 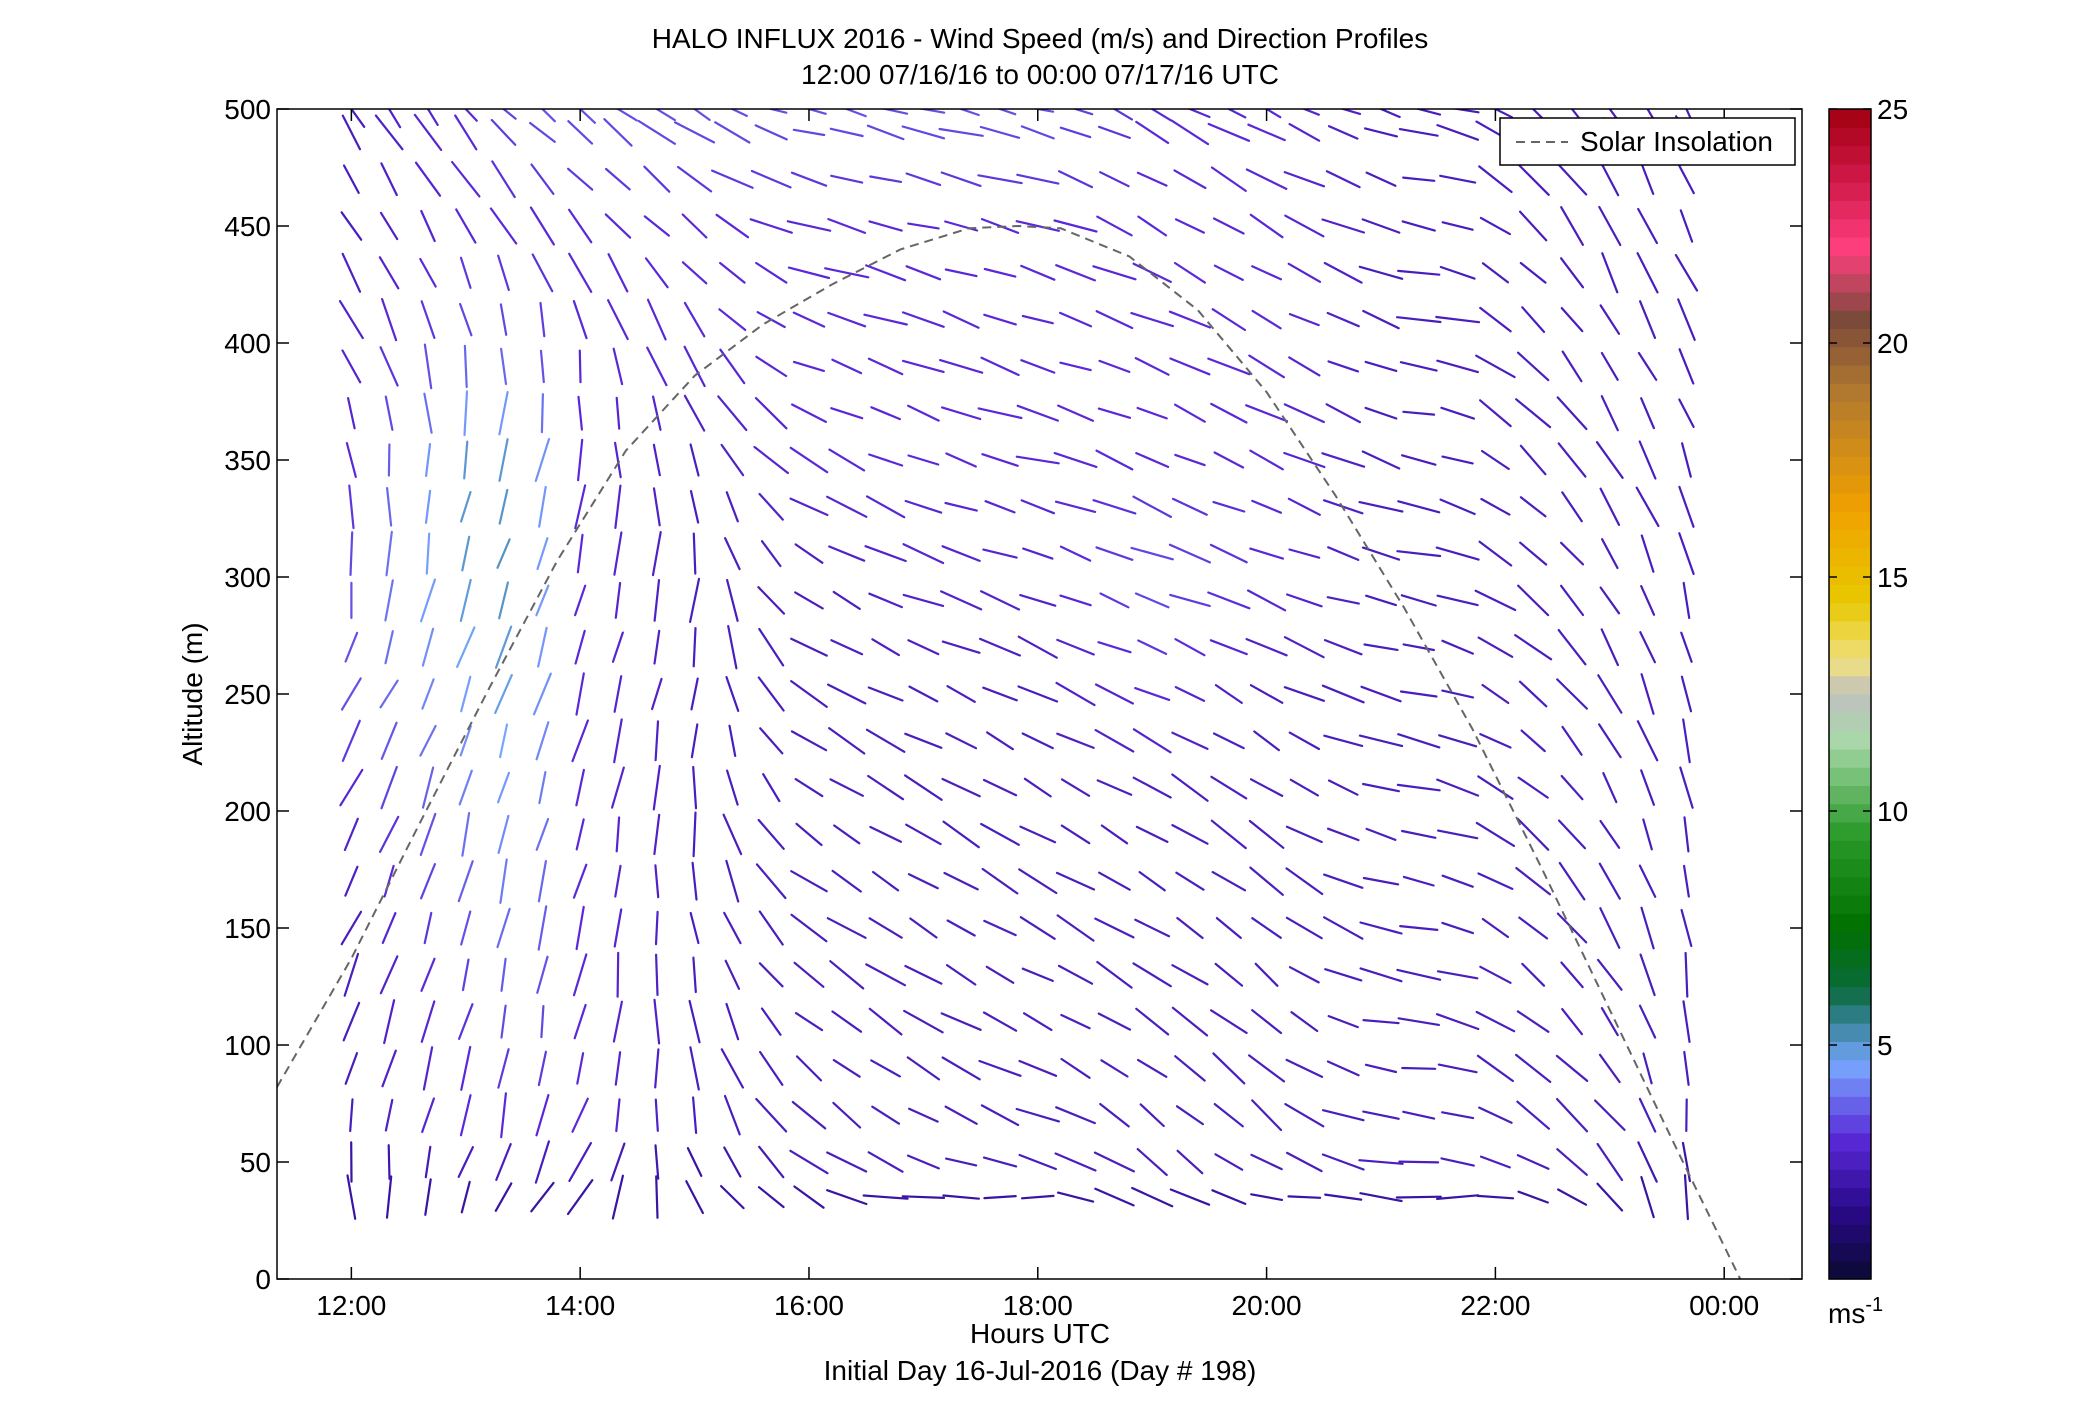 What do you see at coordinates (1850, 1142) in the screenshot?
I see `colorbar-segment` at bounding box center [1850, 1142].